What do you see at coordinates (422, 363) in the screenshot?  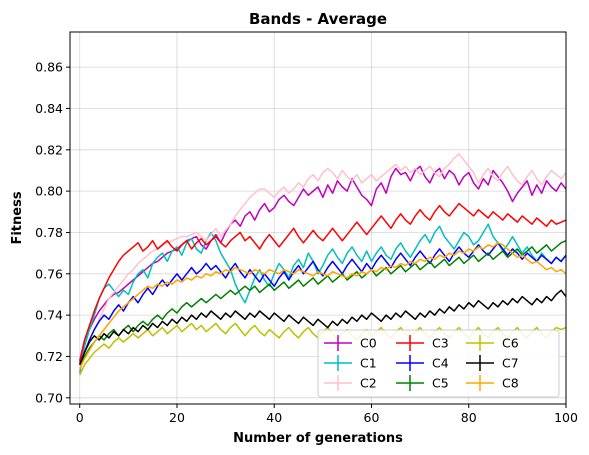 I see `legend-item-c4: C4` at bounding box center [422, 363].